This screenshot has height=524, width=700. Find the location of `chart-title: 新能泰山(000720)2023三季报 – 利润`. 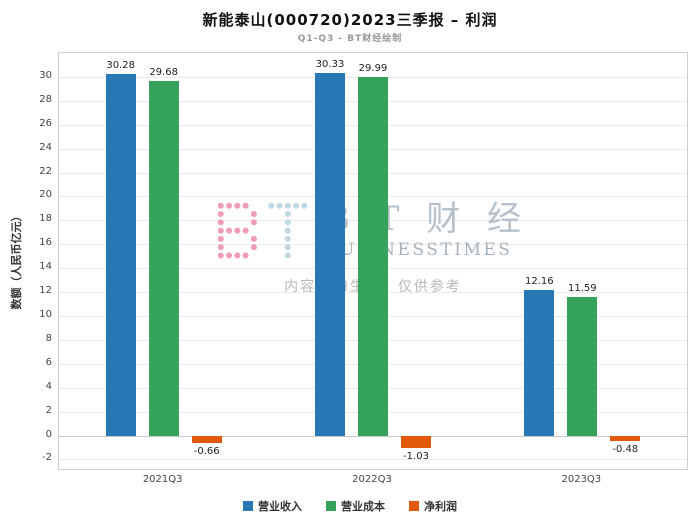

chart-title: 新能泰山(000720)2023三季报 – 利润 is located at coordinates (350, 20).